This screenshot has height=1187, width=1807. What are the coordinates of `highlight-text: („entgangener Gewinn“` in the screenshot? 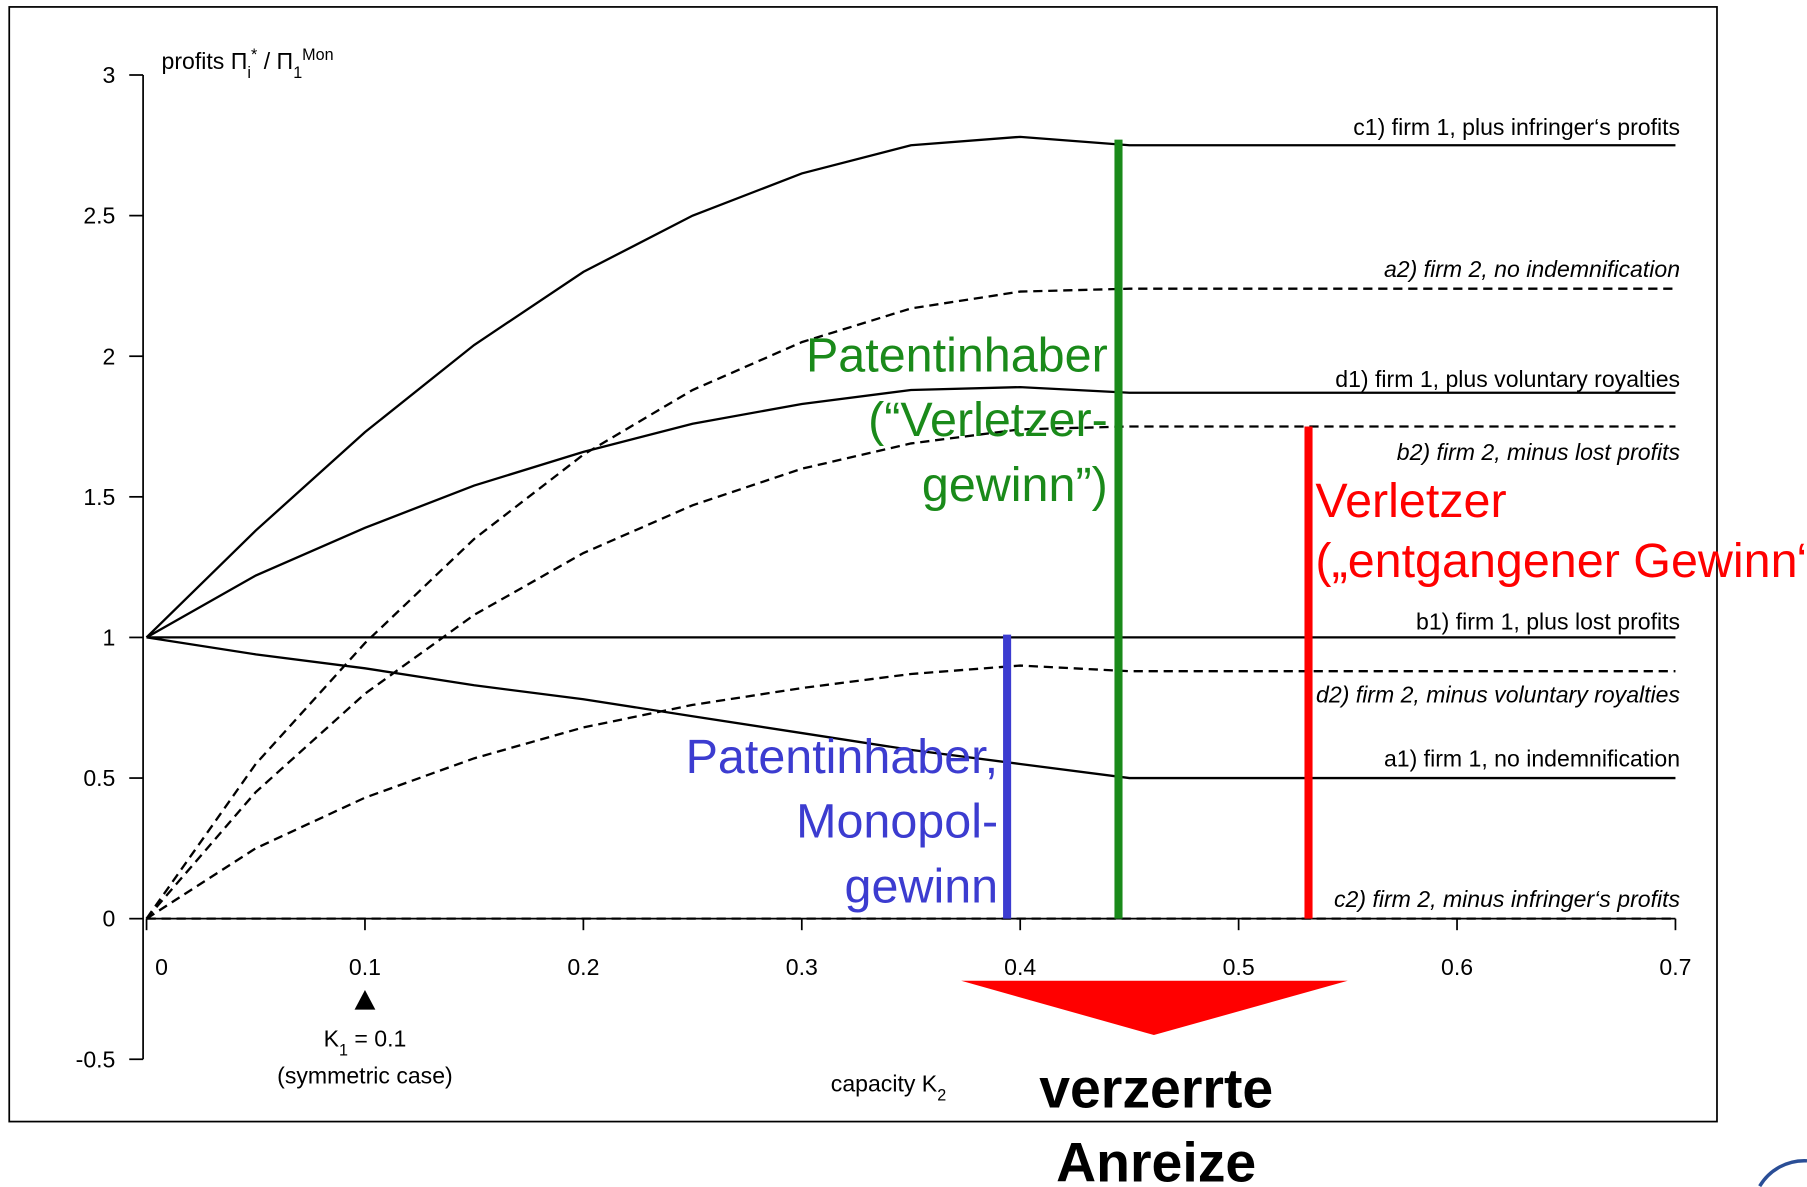 It's located at (1561, 561).